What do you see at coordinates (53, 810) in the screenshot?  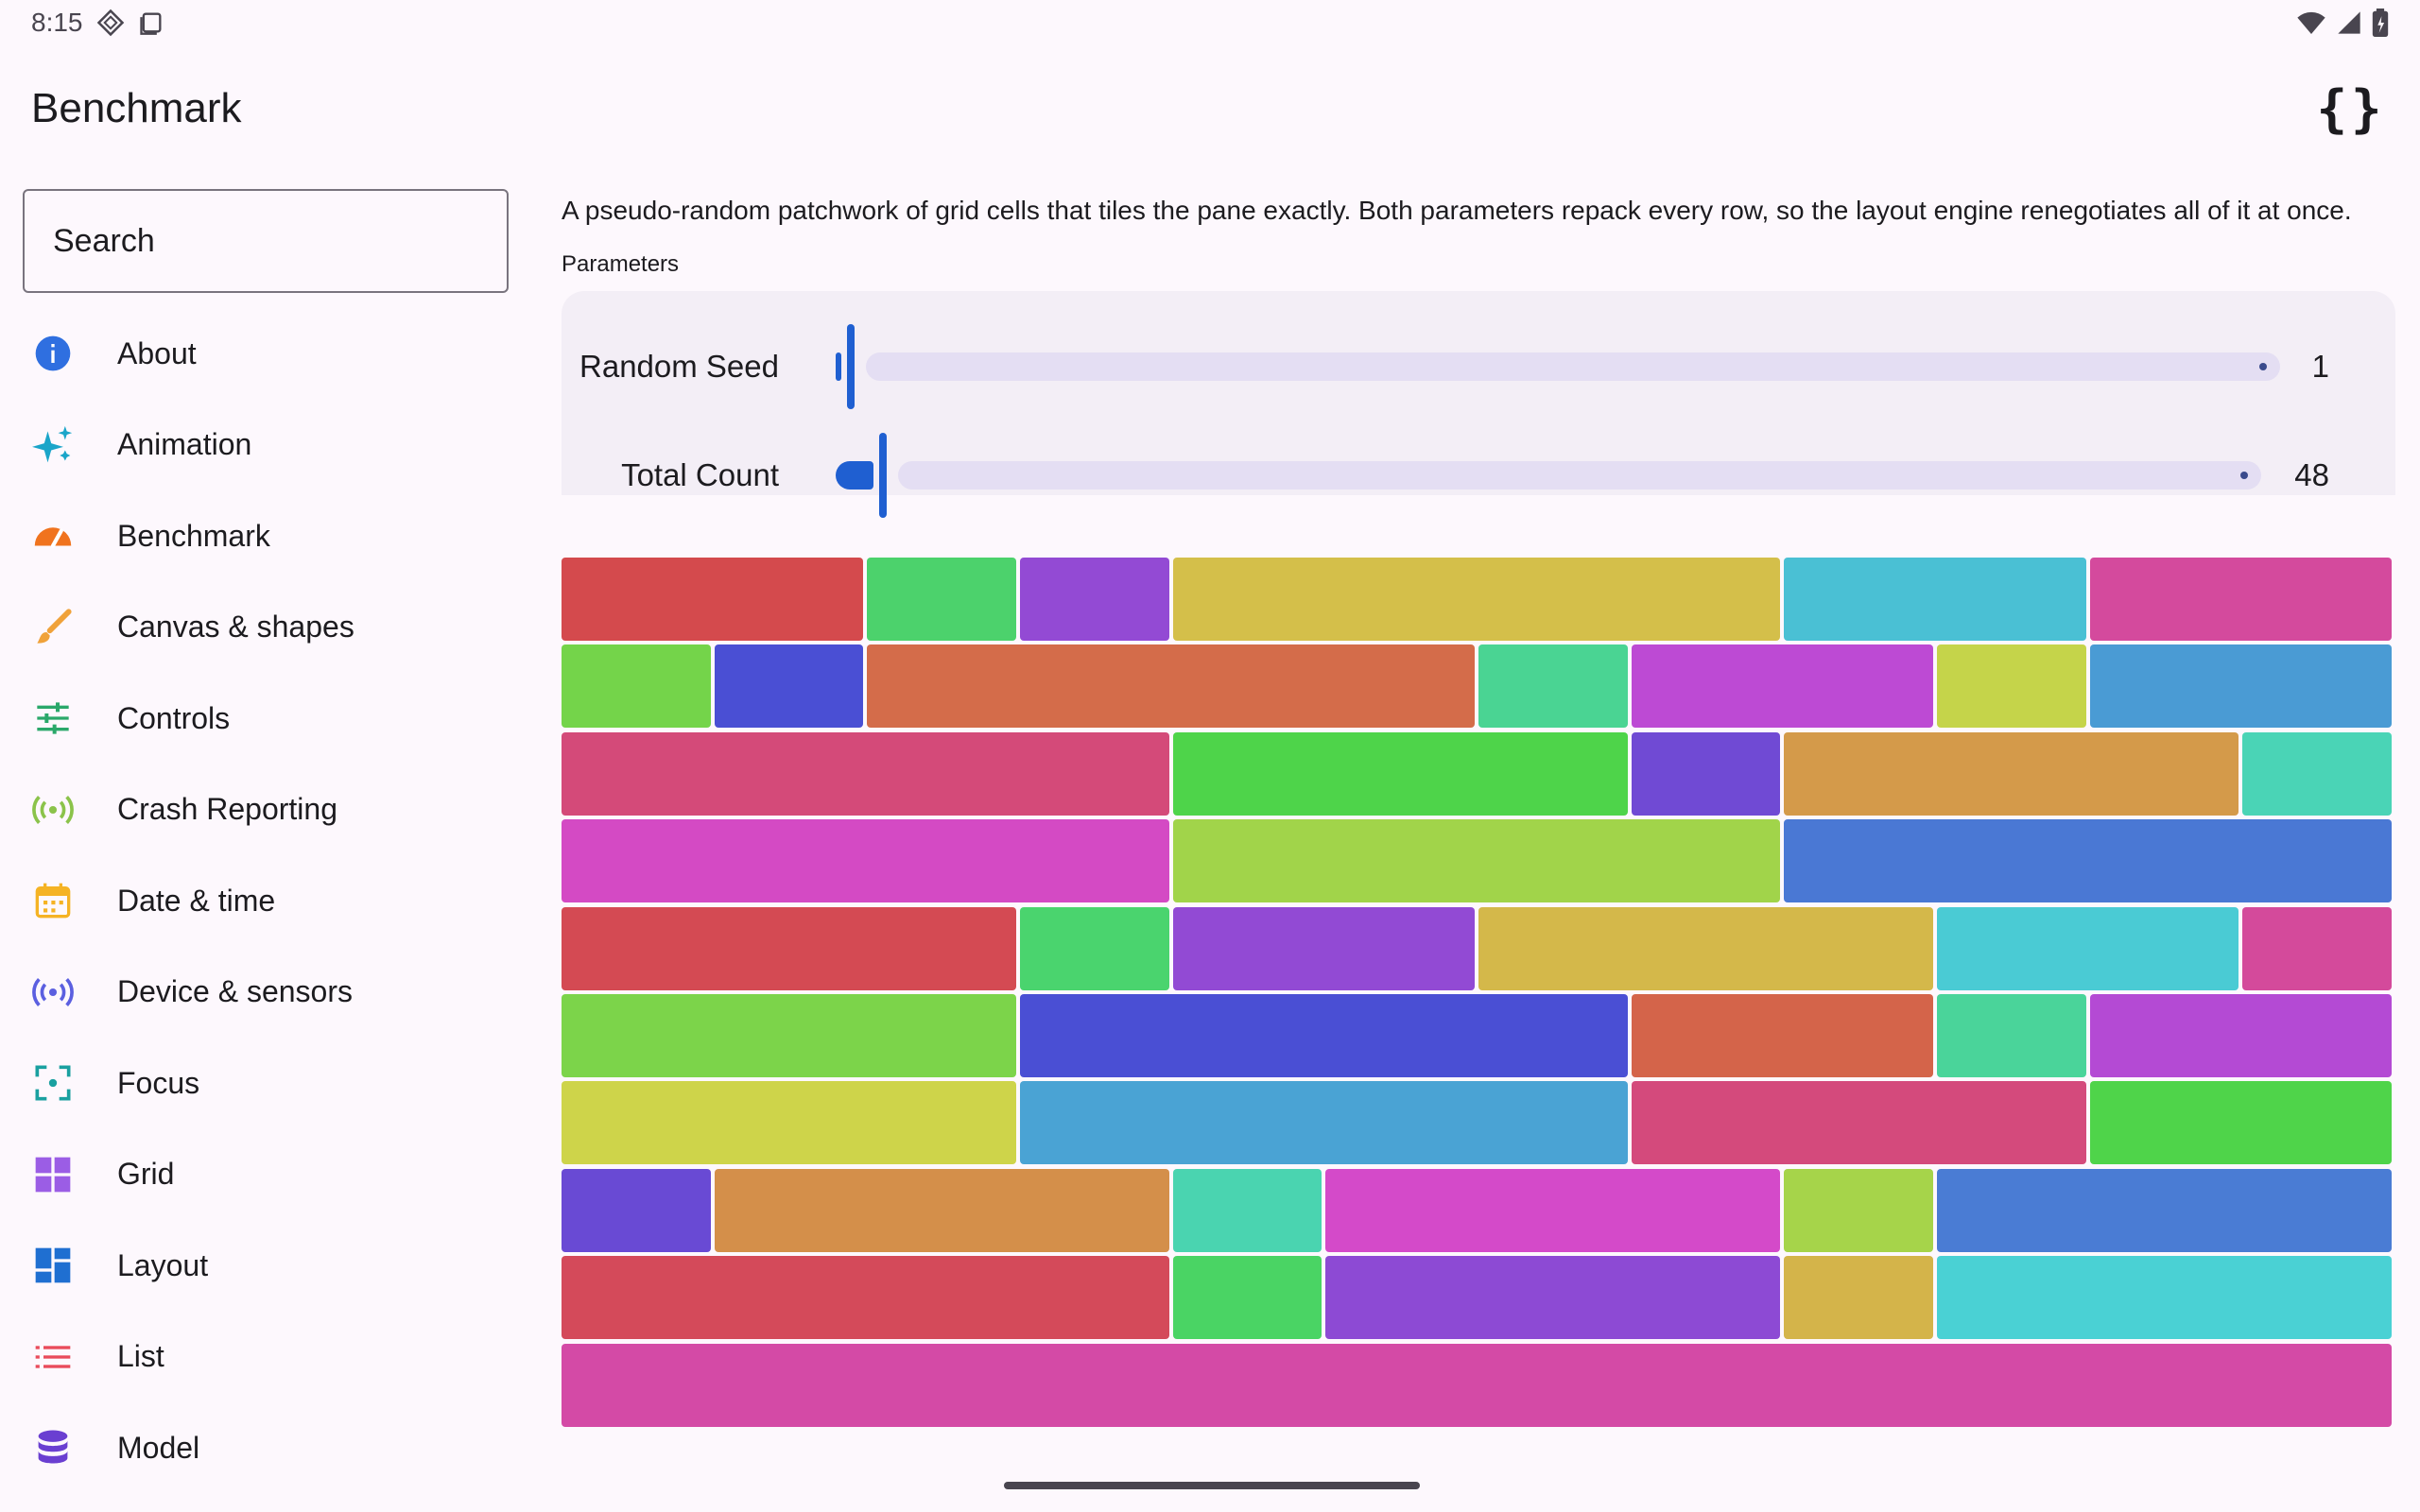 I see `broadcast-icon` at bounding box center [53, 810].